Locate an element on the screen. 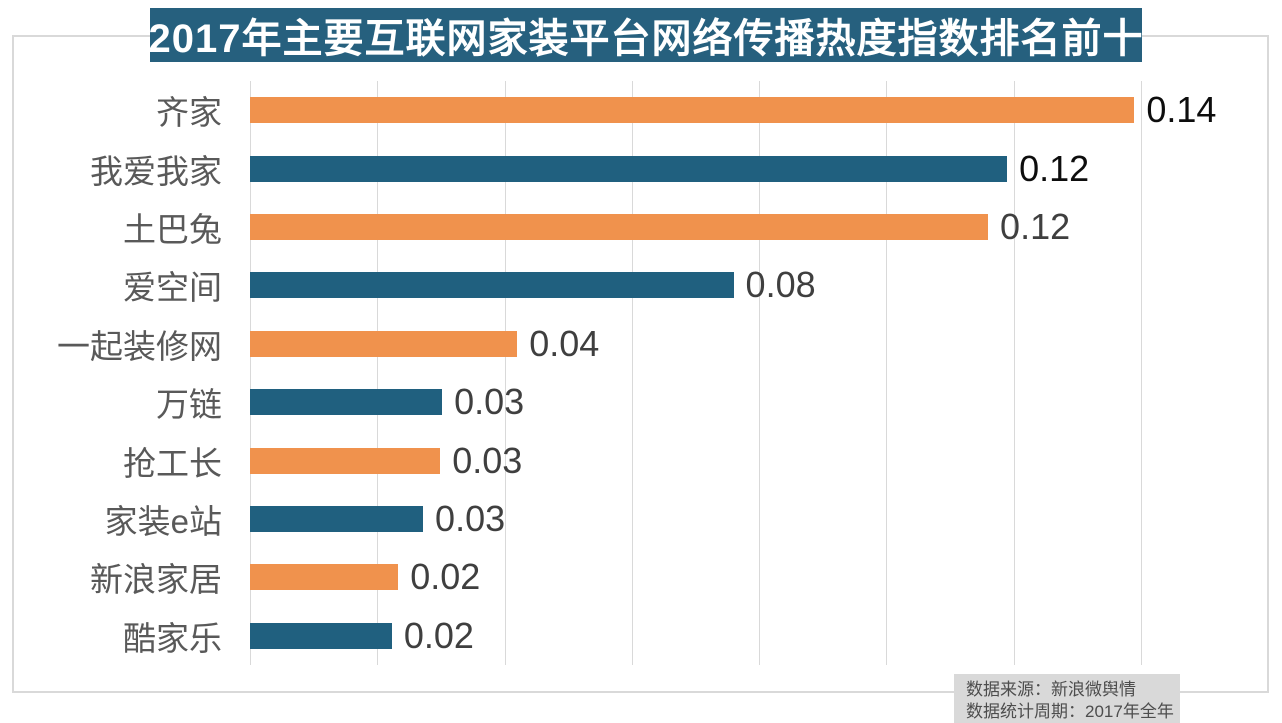 The height and width of the screenshot is (723, 1282). chart-row: 抢工长 0.03 is located at coordinates (641, 460).